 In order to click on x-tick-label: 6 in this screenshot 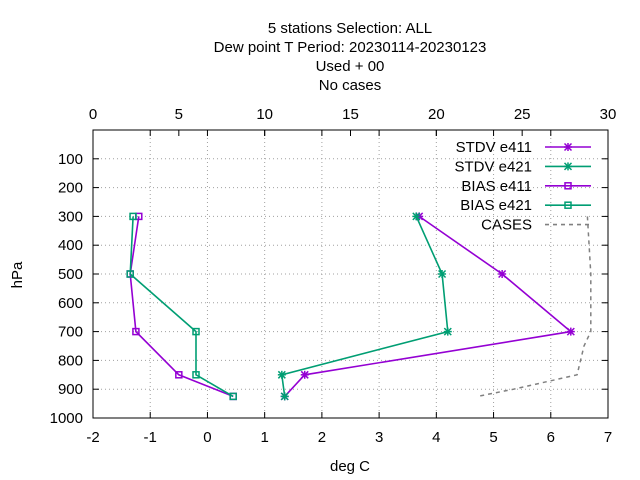, I will do `click(551, 437)`.